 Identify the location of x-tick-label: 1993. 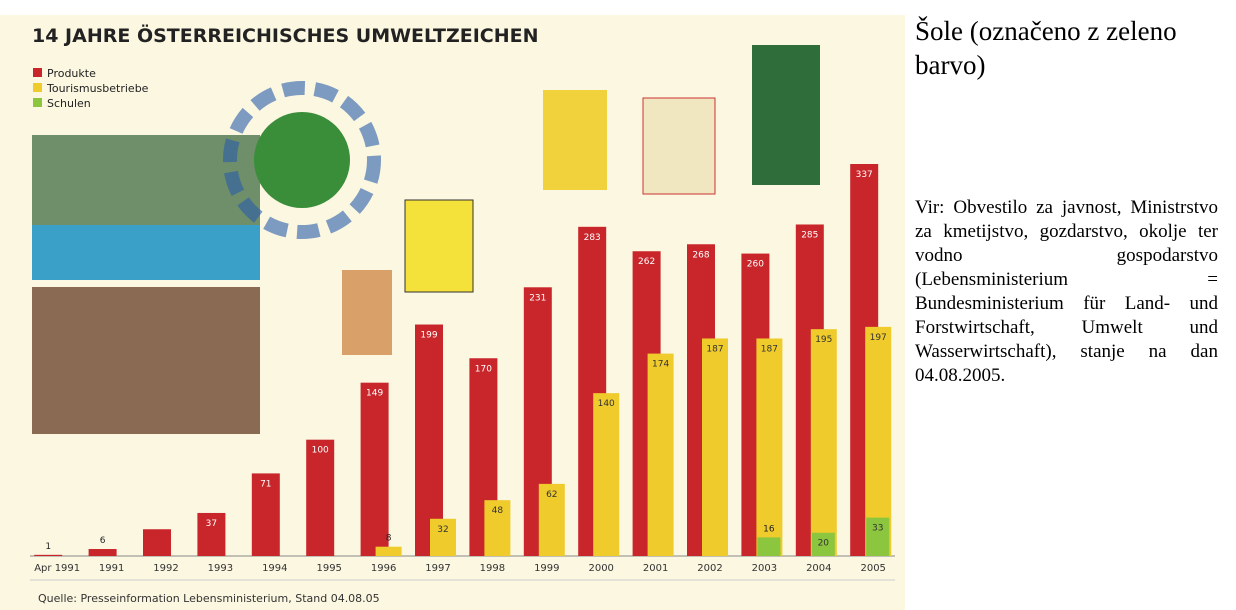
(220, 568).